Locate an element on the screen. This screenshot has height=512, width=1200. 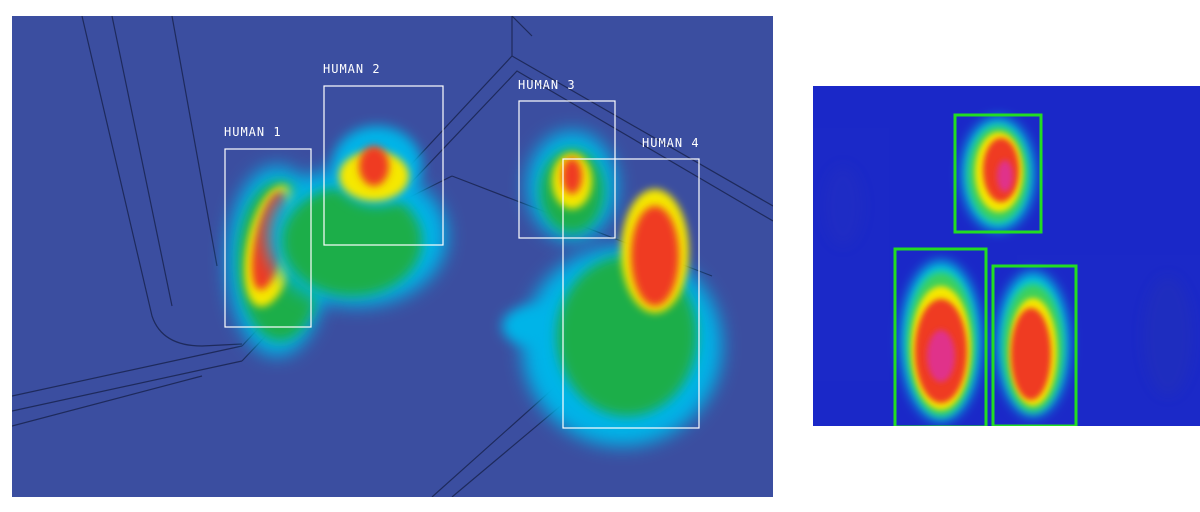
detection-label-human-4: HUMAN 4 is located at coordinates (671, 143).